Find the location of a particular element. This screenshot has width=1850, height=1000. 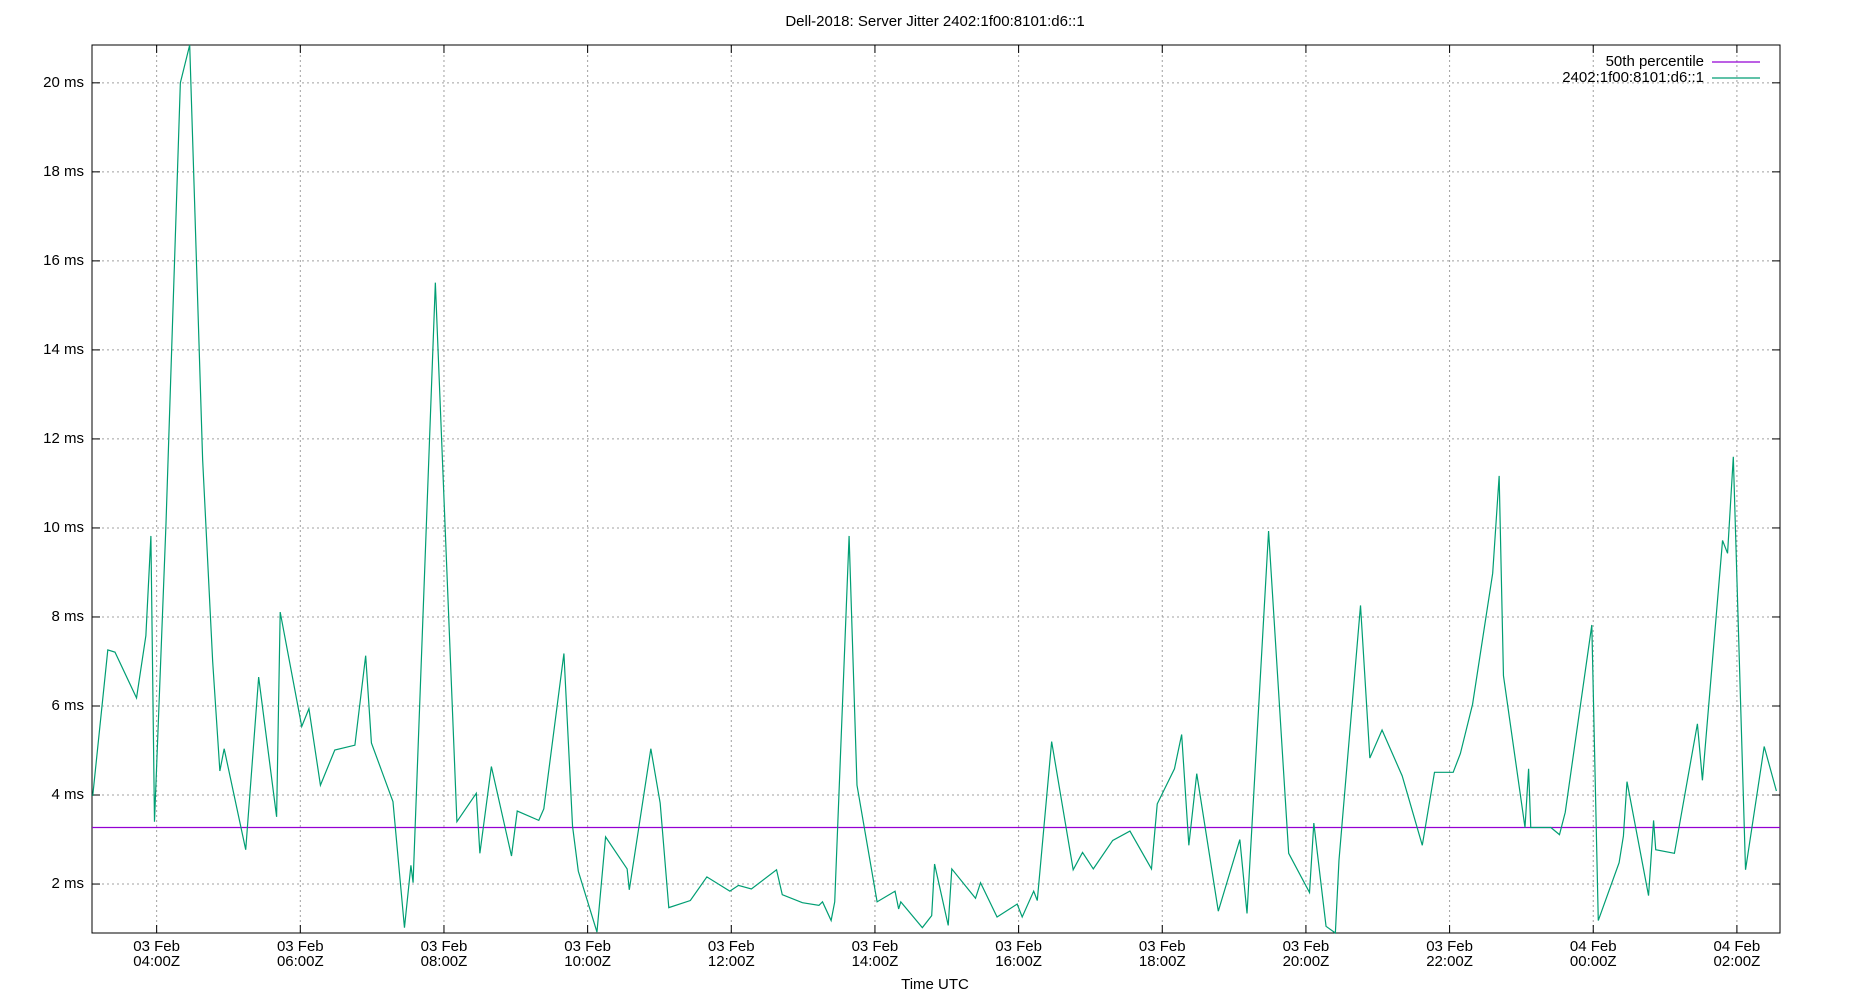

y-tick-label: 20 ms is located at coordinates (63, 82).